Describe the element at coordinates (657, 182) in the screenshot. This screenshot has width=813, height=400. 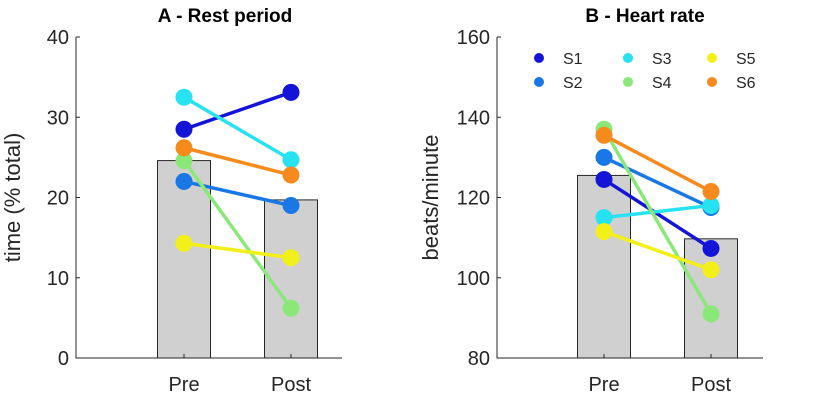
I see `series-line-s2` at that location.